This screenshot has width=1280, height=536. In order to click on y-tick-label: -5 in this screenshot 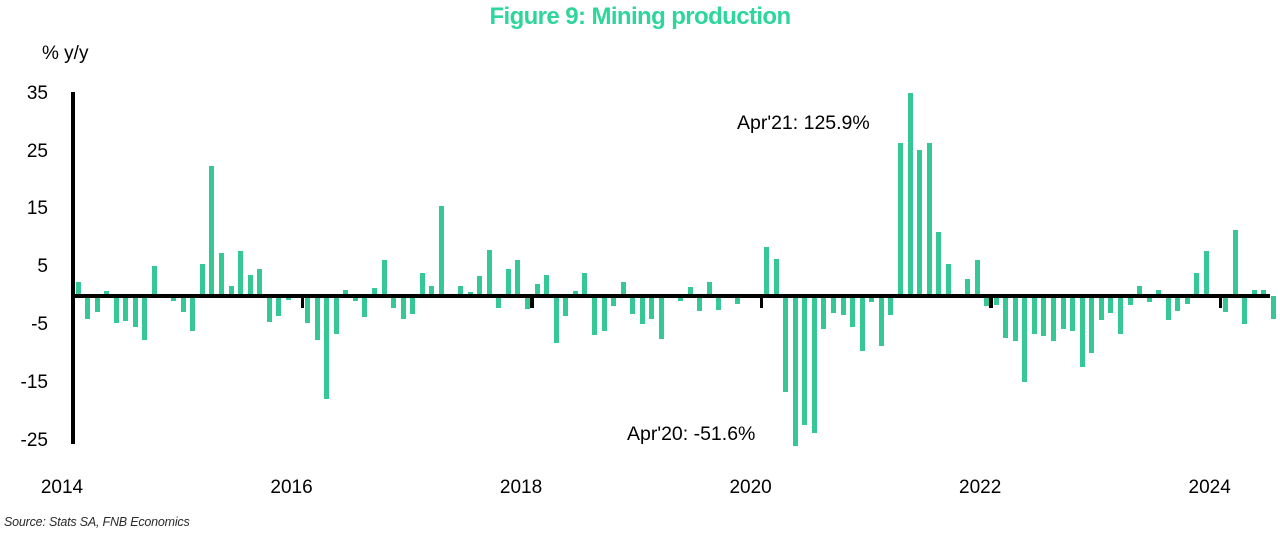, I will do `click(39, 324)`.